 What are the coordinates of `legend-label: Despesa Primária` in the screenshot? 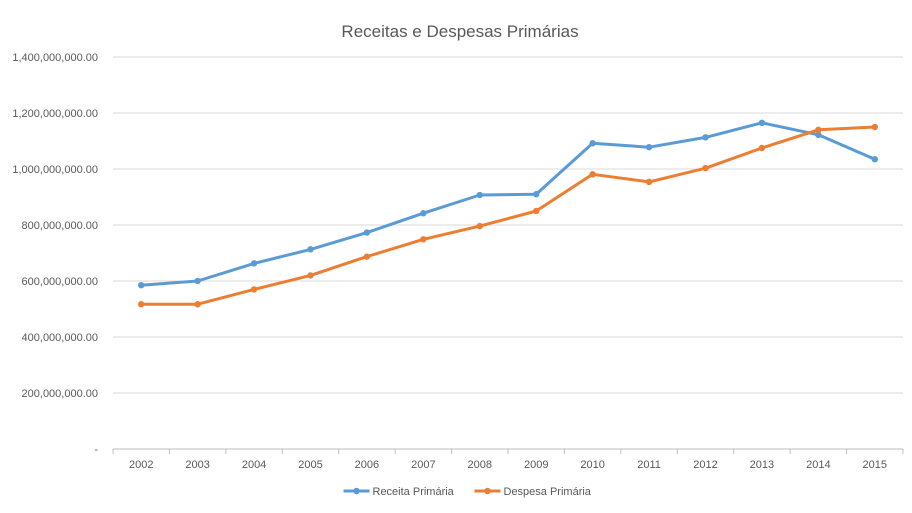 It's located at (548, 492).